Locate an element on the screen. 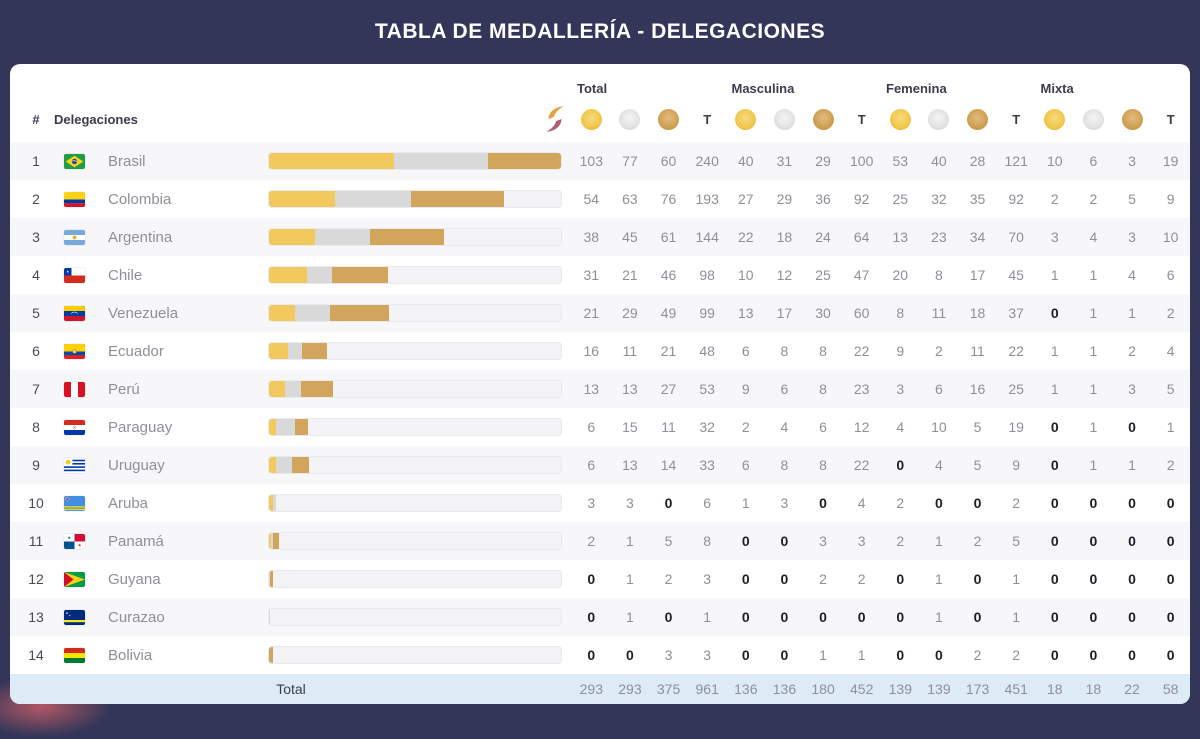 This screenshot has height=739, width=1200. medal-count-cell: 27 is located at coordinates (668, 389).